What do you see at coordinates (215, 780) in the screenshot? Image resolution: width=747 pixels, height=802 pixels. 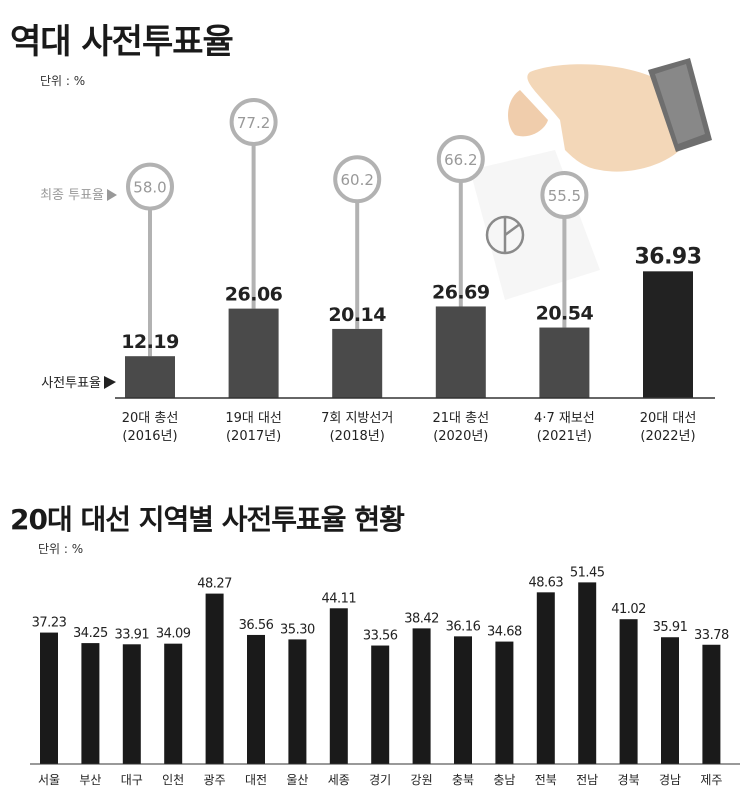 I see `region-label: 광주` at bounding box center [215, 780].